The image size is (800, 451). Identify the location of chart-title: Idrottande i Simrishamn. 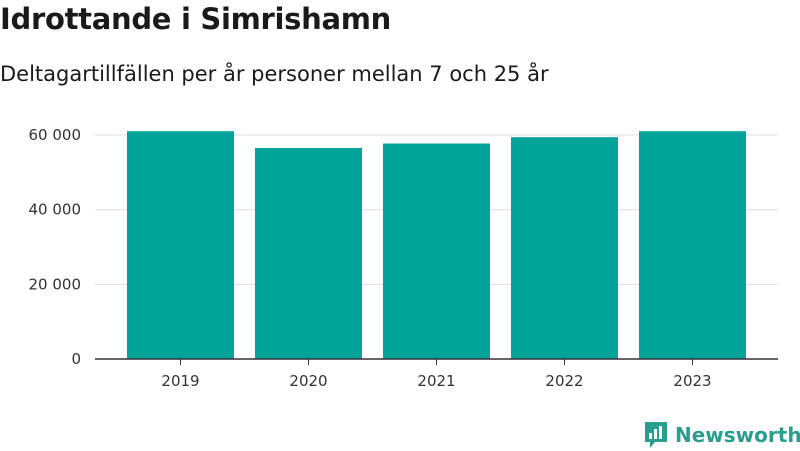
(196, 19).